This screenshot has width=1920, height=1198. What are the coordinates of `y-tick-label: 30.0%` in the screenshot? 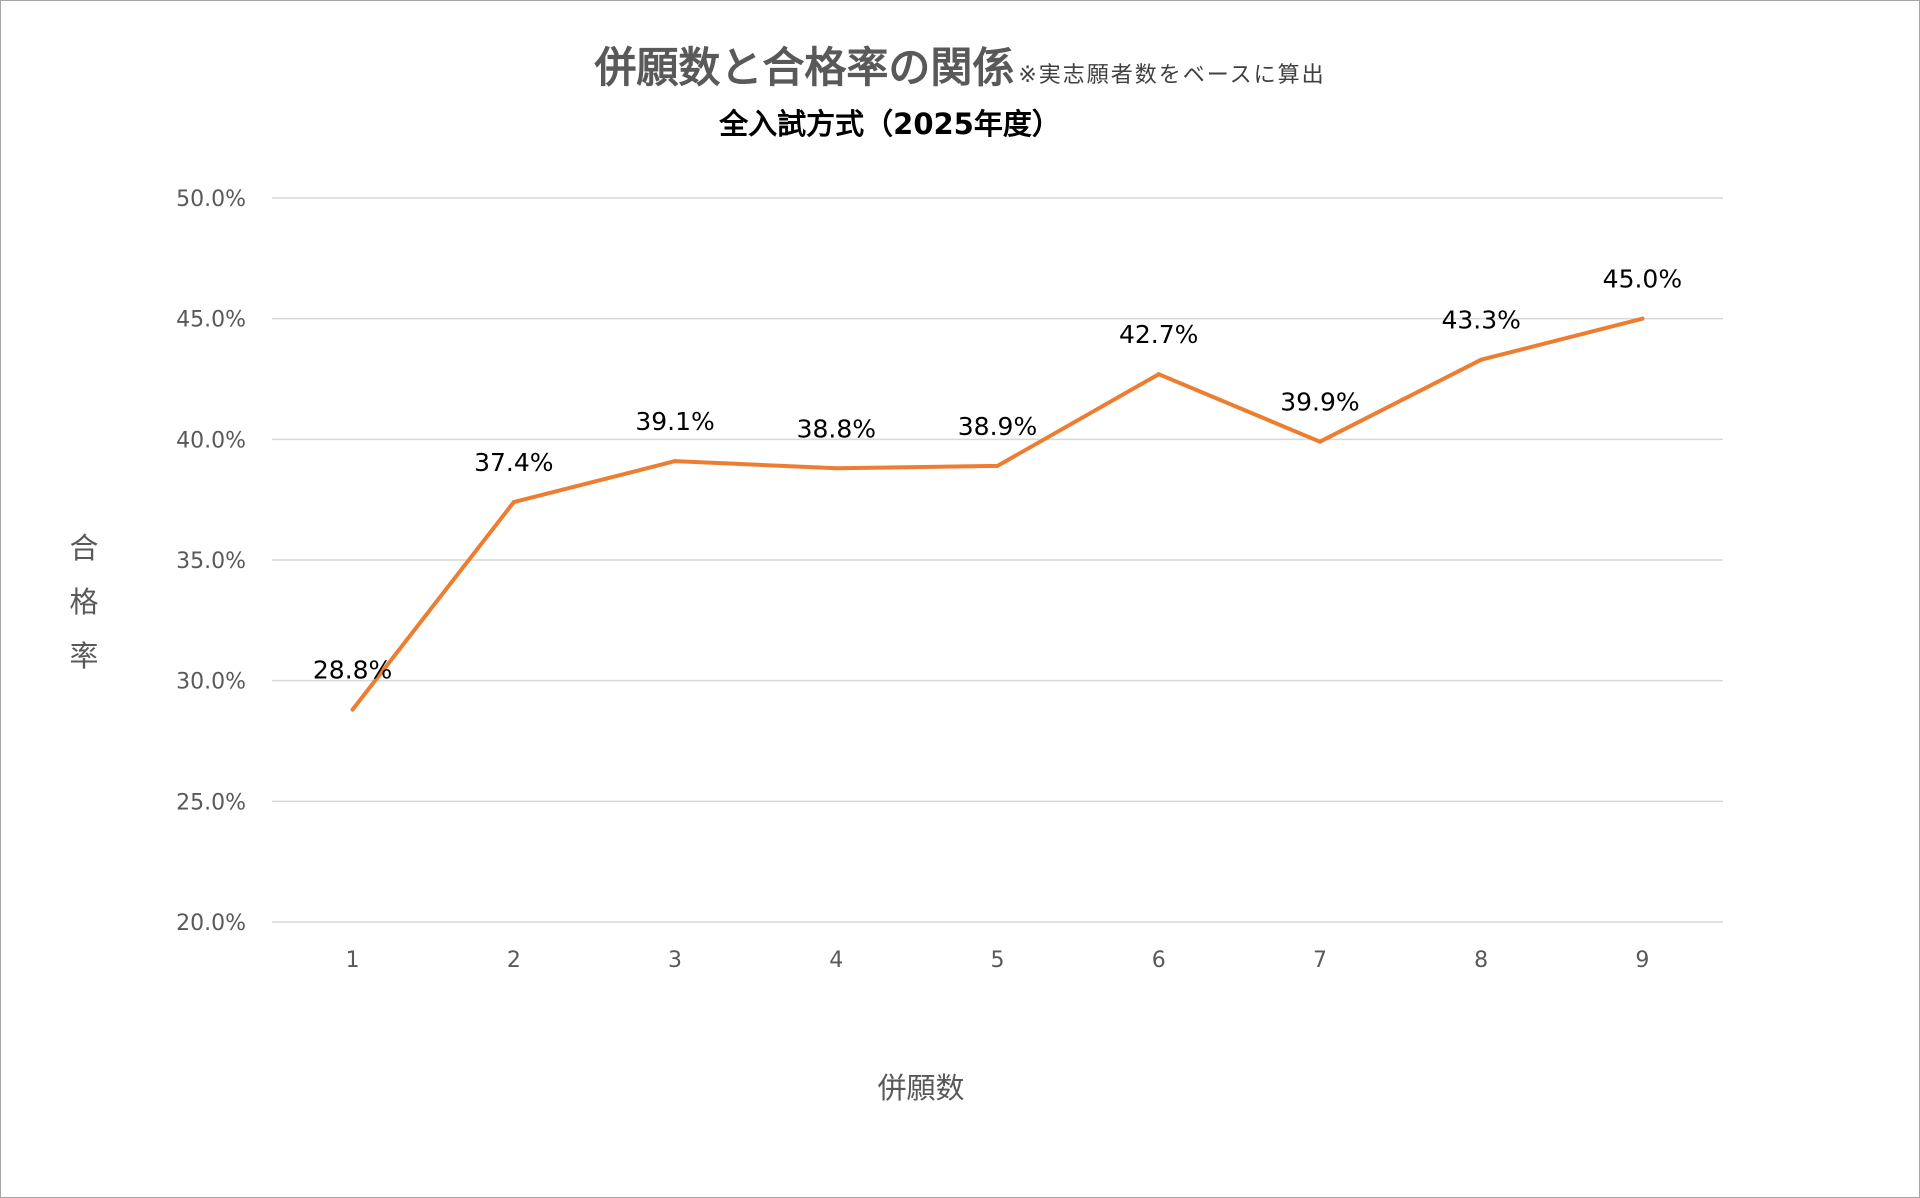 It's located at (211, 682).